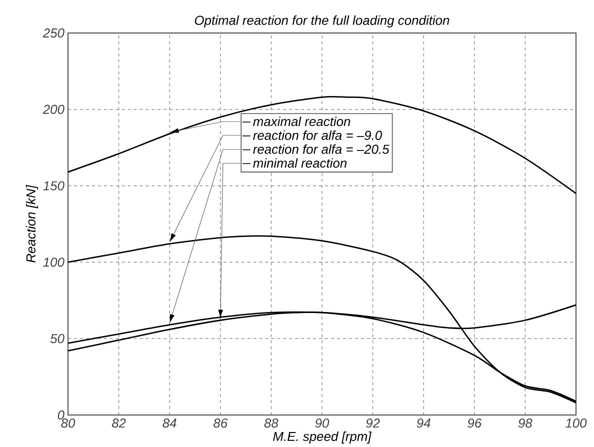 Image resolution: width=594 pixels, height=447 pixels. I want to click on y-tick-label: 250, so click(53, 33).